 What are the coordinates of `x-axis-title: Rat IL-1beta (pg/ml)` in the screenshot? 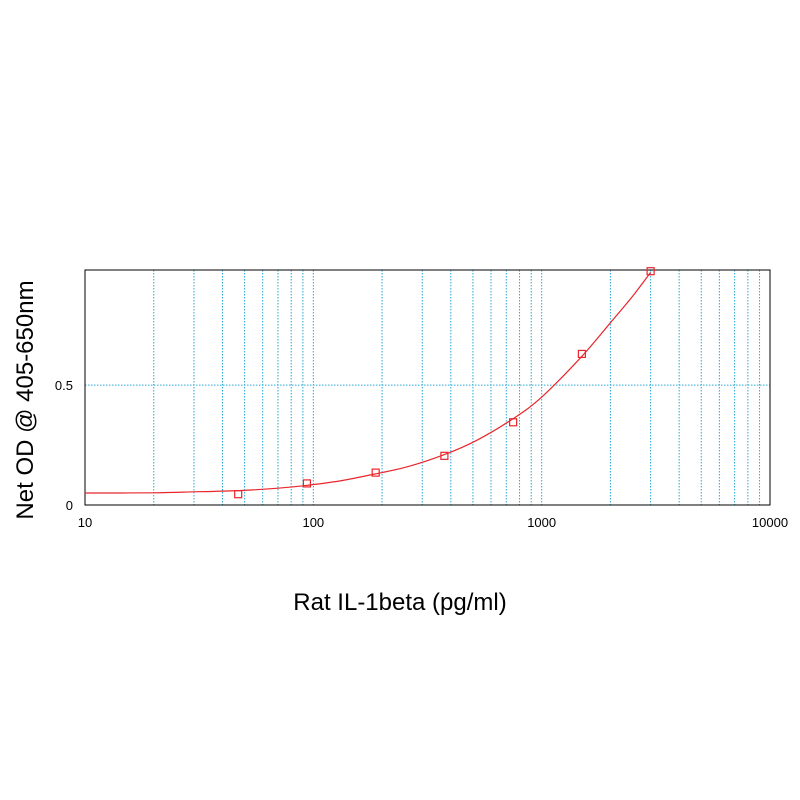 It's located at (399, 602).